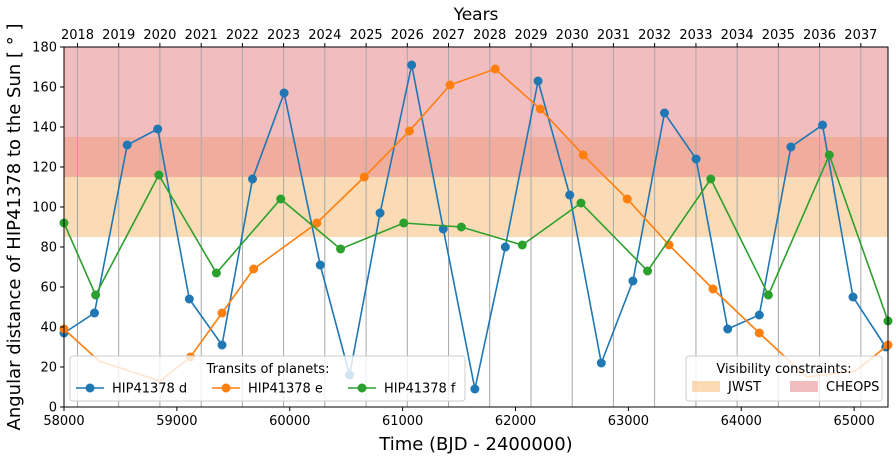  Describe the element at coordinates (242, 35) in the screenshot. I see `top-tick-label-2022: 2022` at that location.